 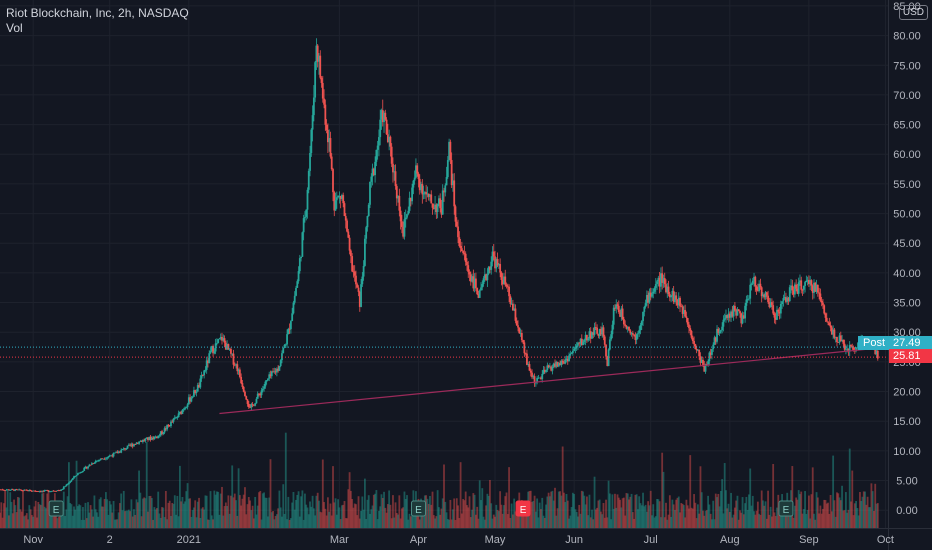 I want to click on volume-legend-label: Vol, so click(x=14, y=28).